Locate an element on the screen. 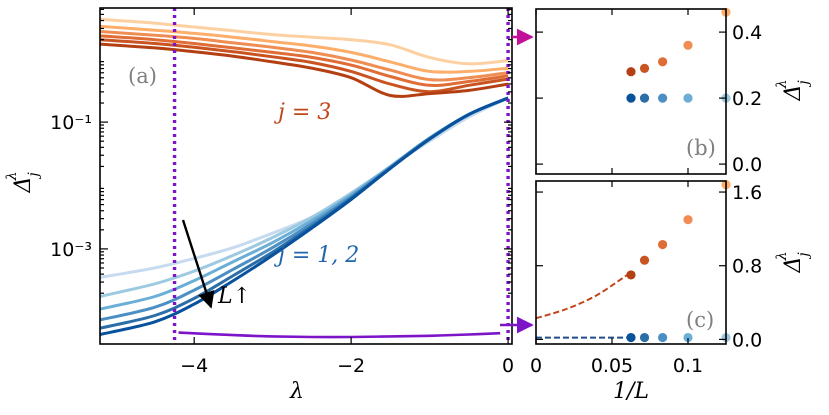 This screenshot has height=415, width=829. y-axis-label-a: Δjλ is located at coordinates (23, 182).